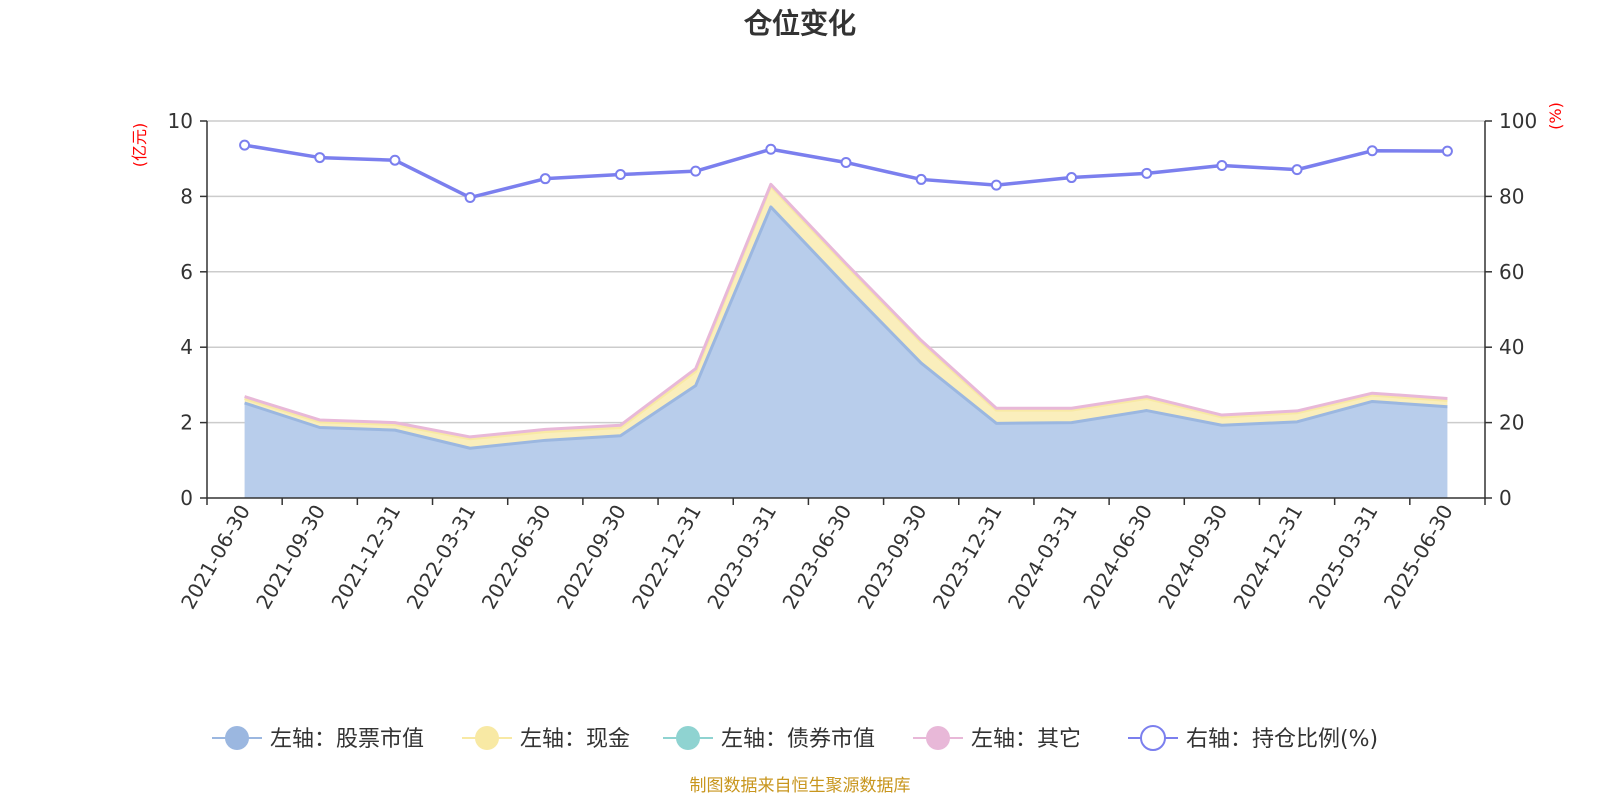  Describe the element at coordinates (1282, 739) in the screenshot. I see `legend-label: 右轴：持仓比例(%)` at that location.